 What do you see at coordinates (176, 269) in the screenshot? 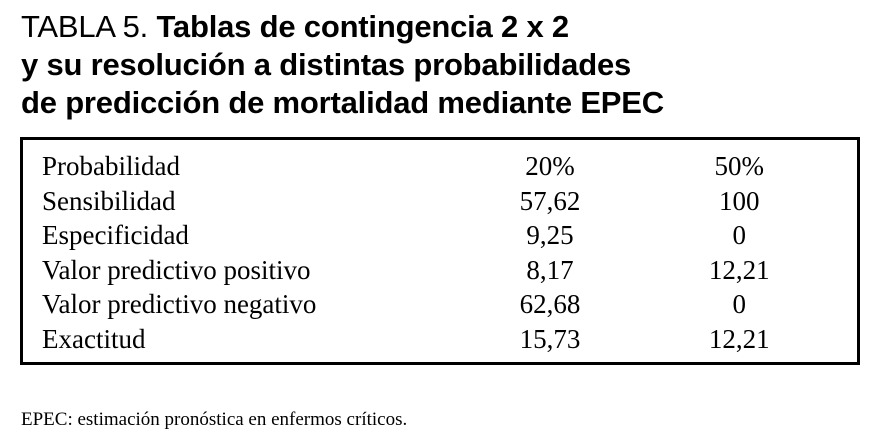
I see `row-label: Valor predictivo positivo` at bounding box center [176, 269].